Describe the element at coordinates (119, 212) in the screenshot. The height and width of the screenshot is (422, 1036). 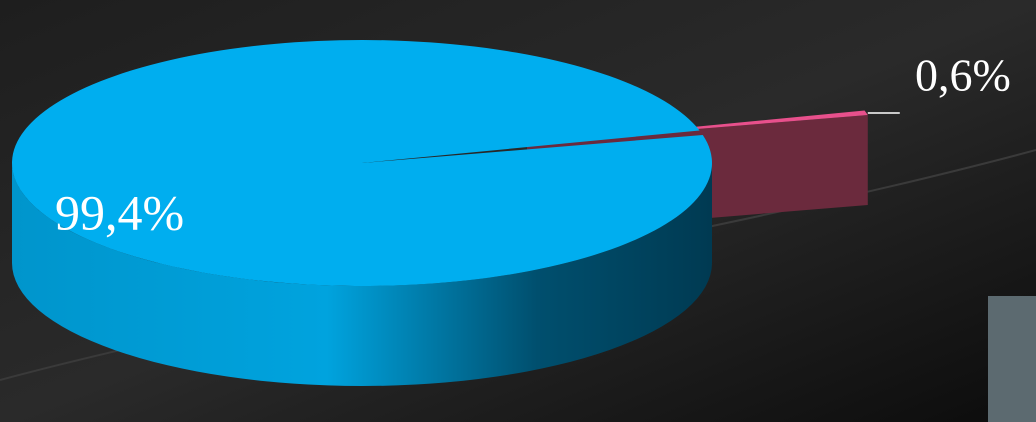
I see `data-label: 99,4%` at that location.